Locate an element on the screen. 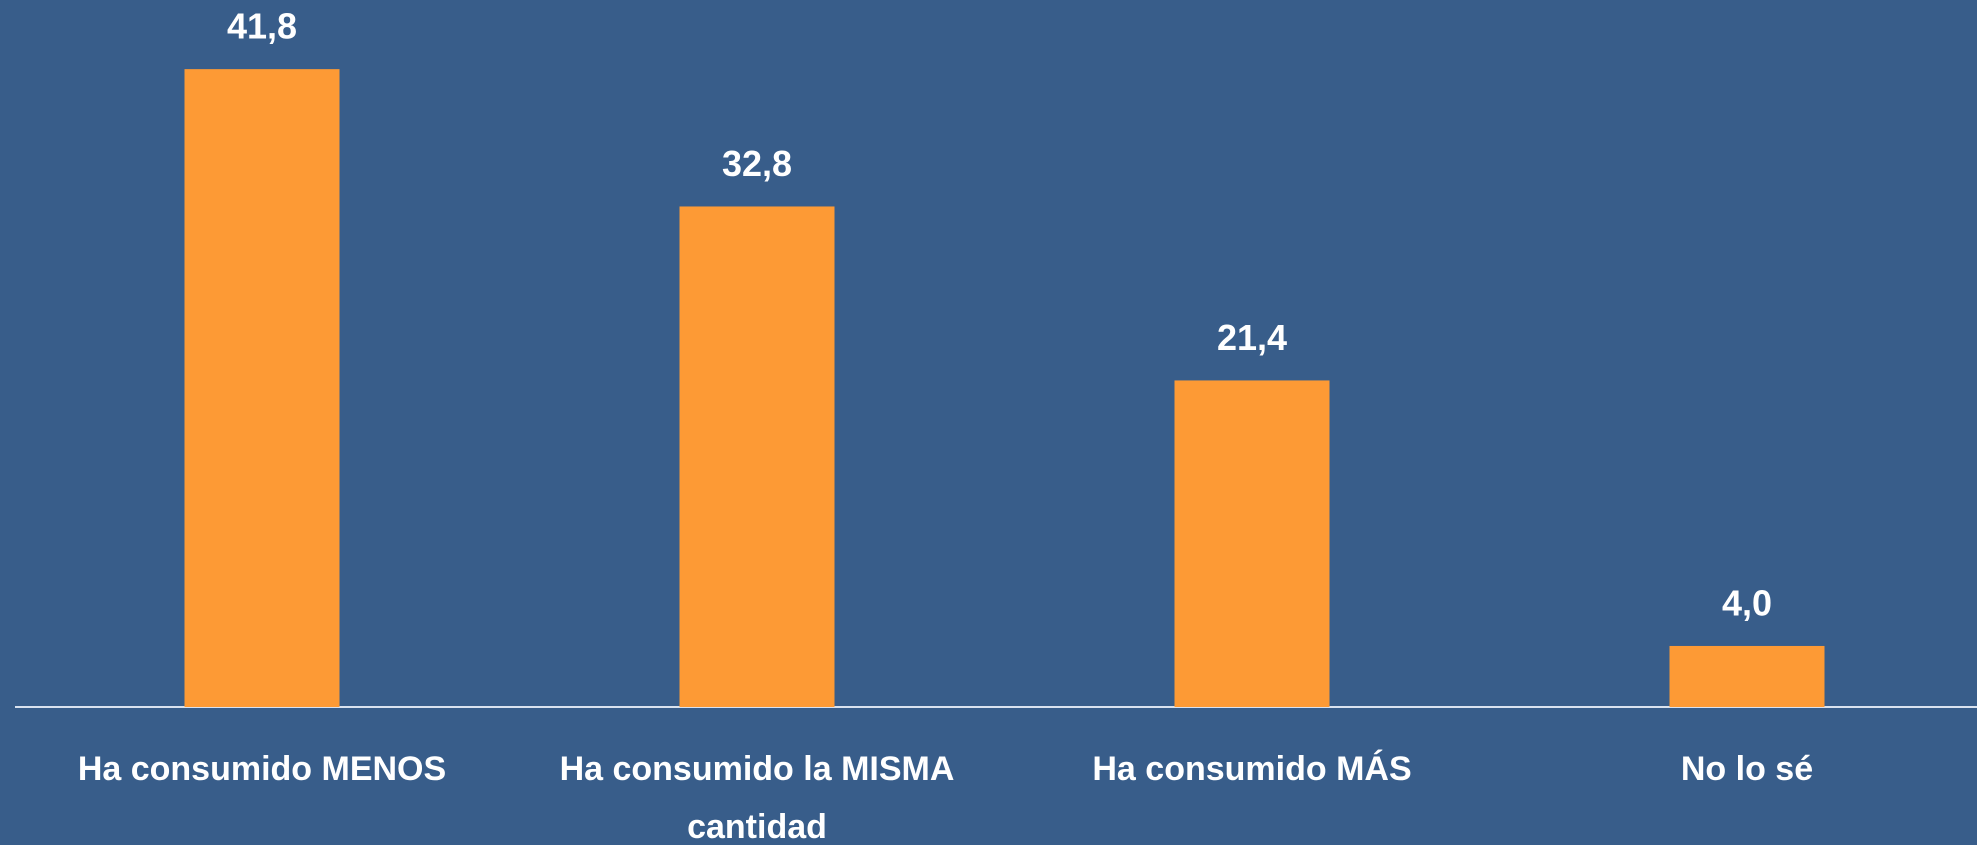 This screenshot has width=1977, height=845. x-tick-label: Ha consumido la MISMA cantidad is located at coordinates (757, 797).